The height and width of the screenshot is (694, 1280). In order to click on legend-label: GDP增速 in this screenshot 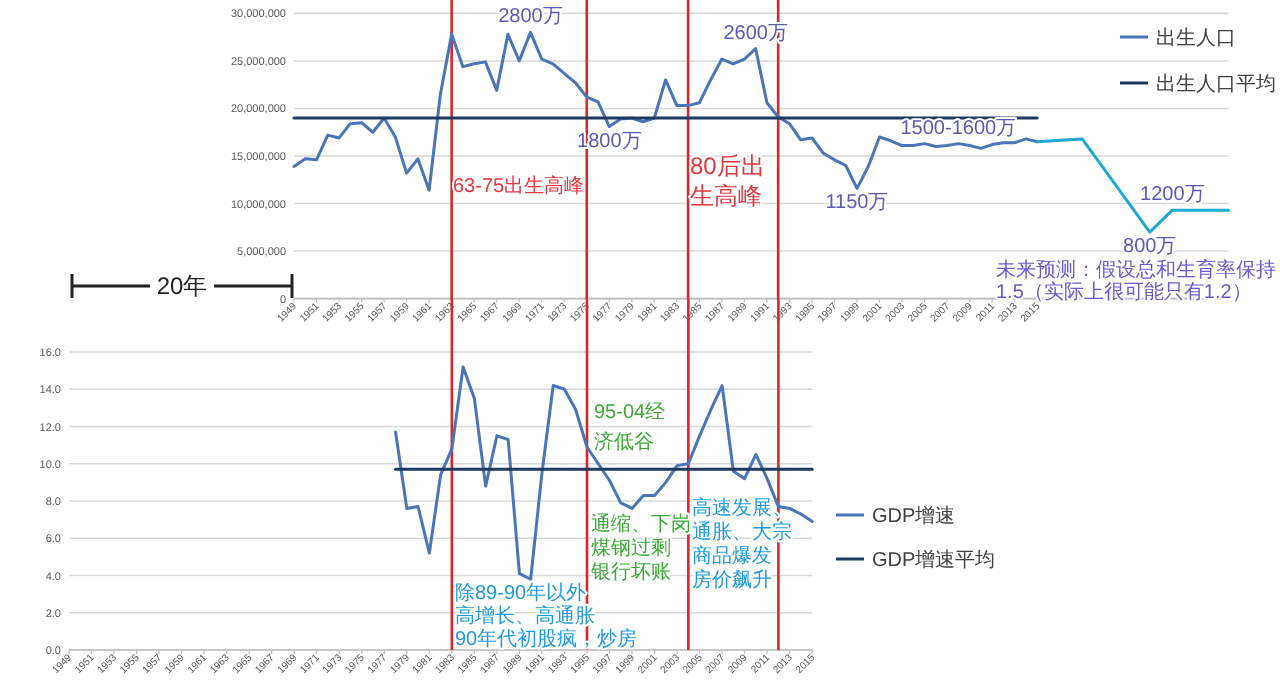, I will do `click(914, 516)`.